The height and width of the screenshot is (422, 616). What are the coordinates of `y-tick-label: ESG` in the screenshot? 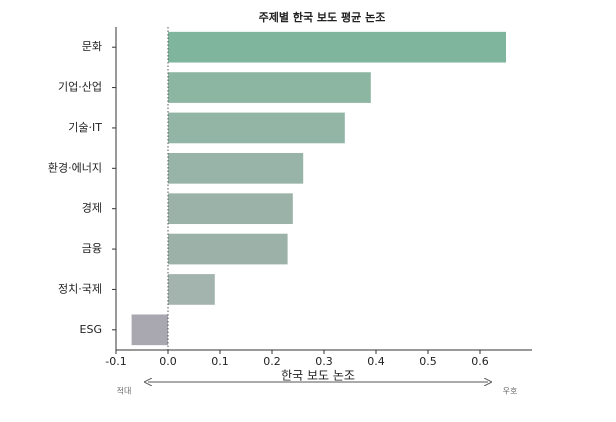 It's located at (91, 329).